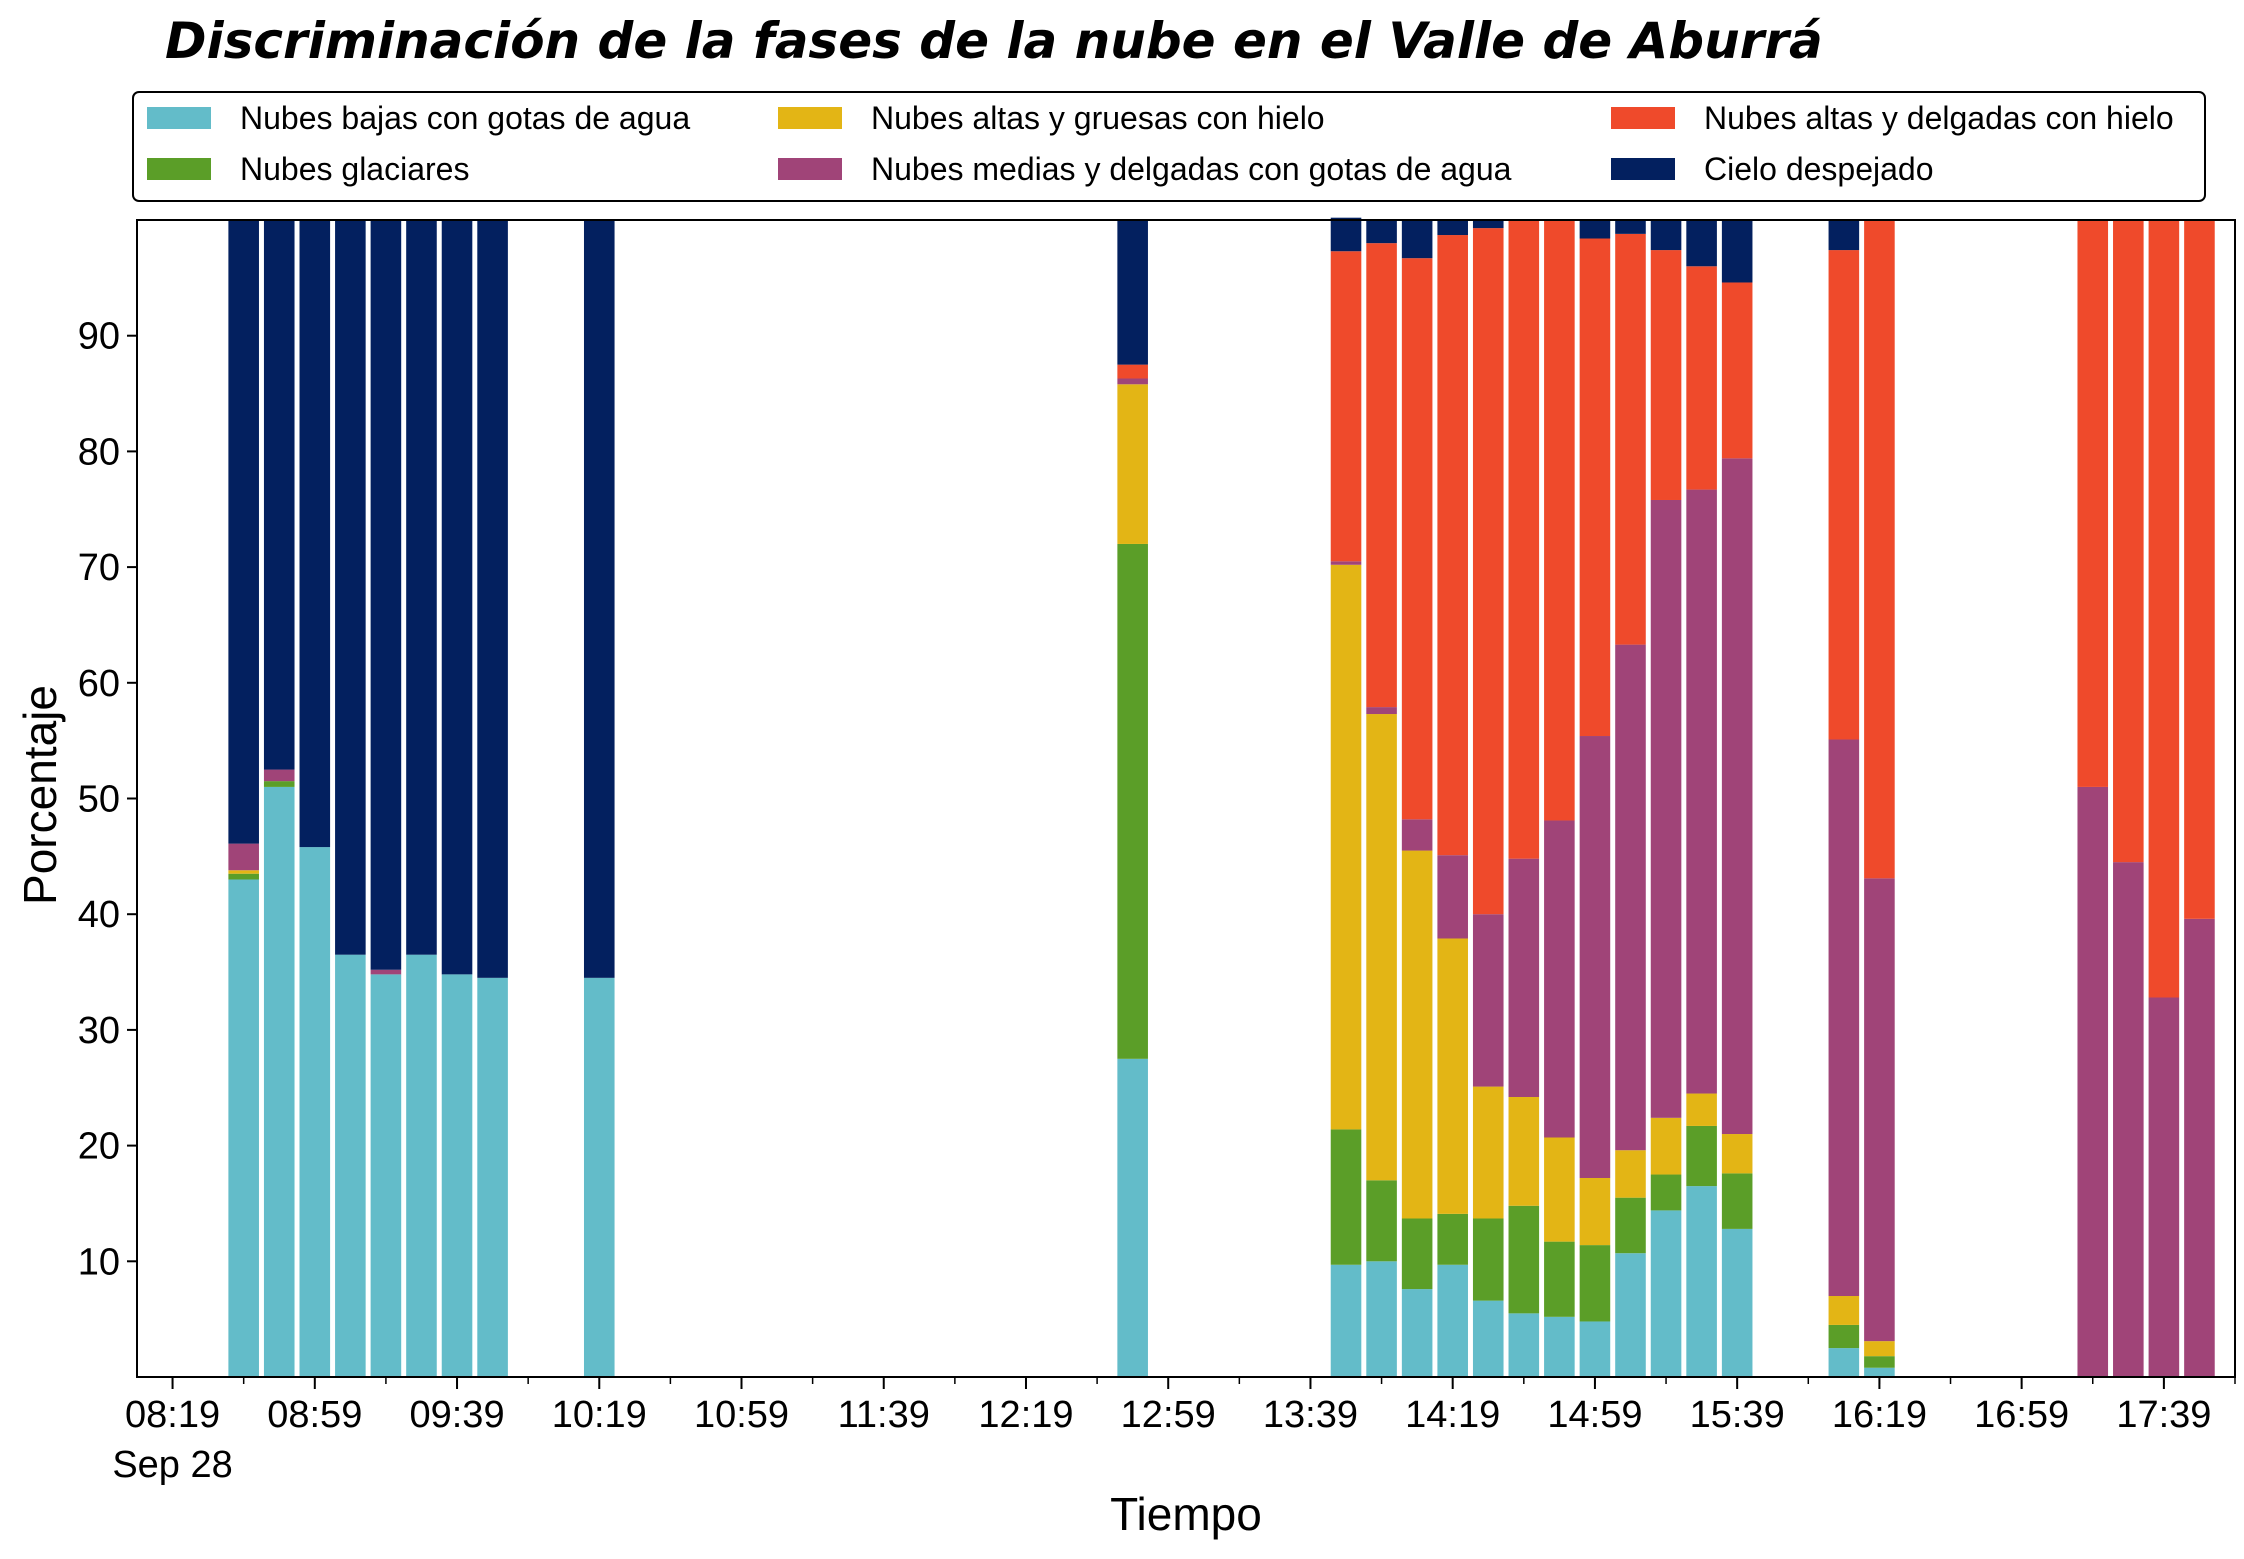 The height and width of the screenshot is (1559, 2244). Describe the element at coordinates (99, 568) in the screenshot. I see `y-tick-label: 70` at that location.